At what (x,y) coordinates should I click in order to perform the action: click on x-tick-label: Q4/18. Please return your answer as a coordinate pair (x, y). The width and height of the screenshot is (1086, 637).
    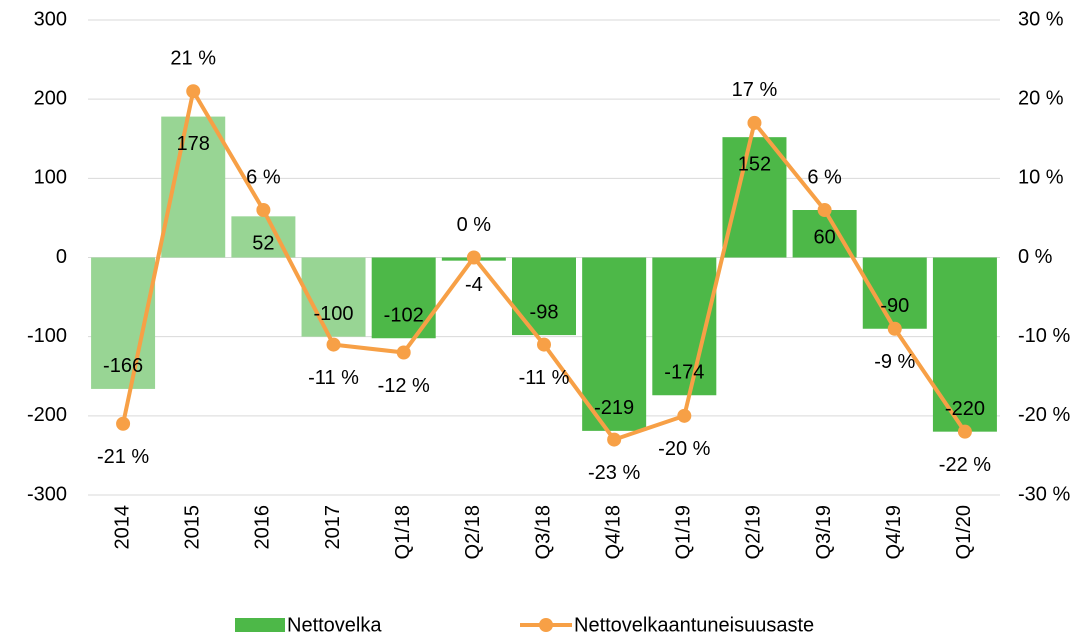
    Looking at the image, I should click on (613, 532).